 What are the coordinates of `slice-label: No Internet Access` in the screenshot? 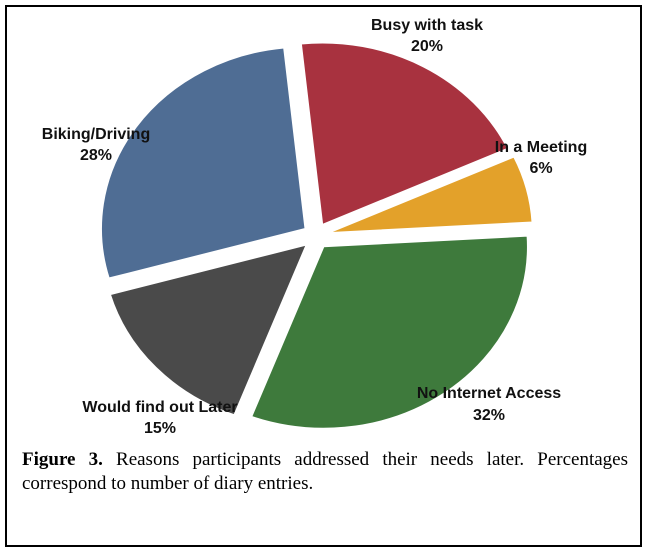 It's located at (489, 393).